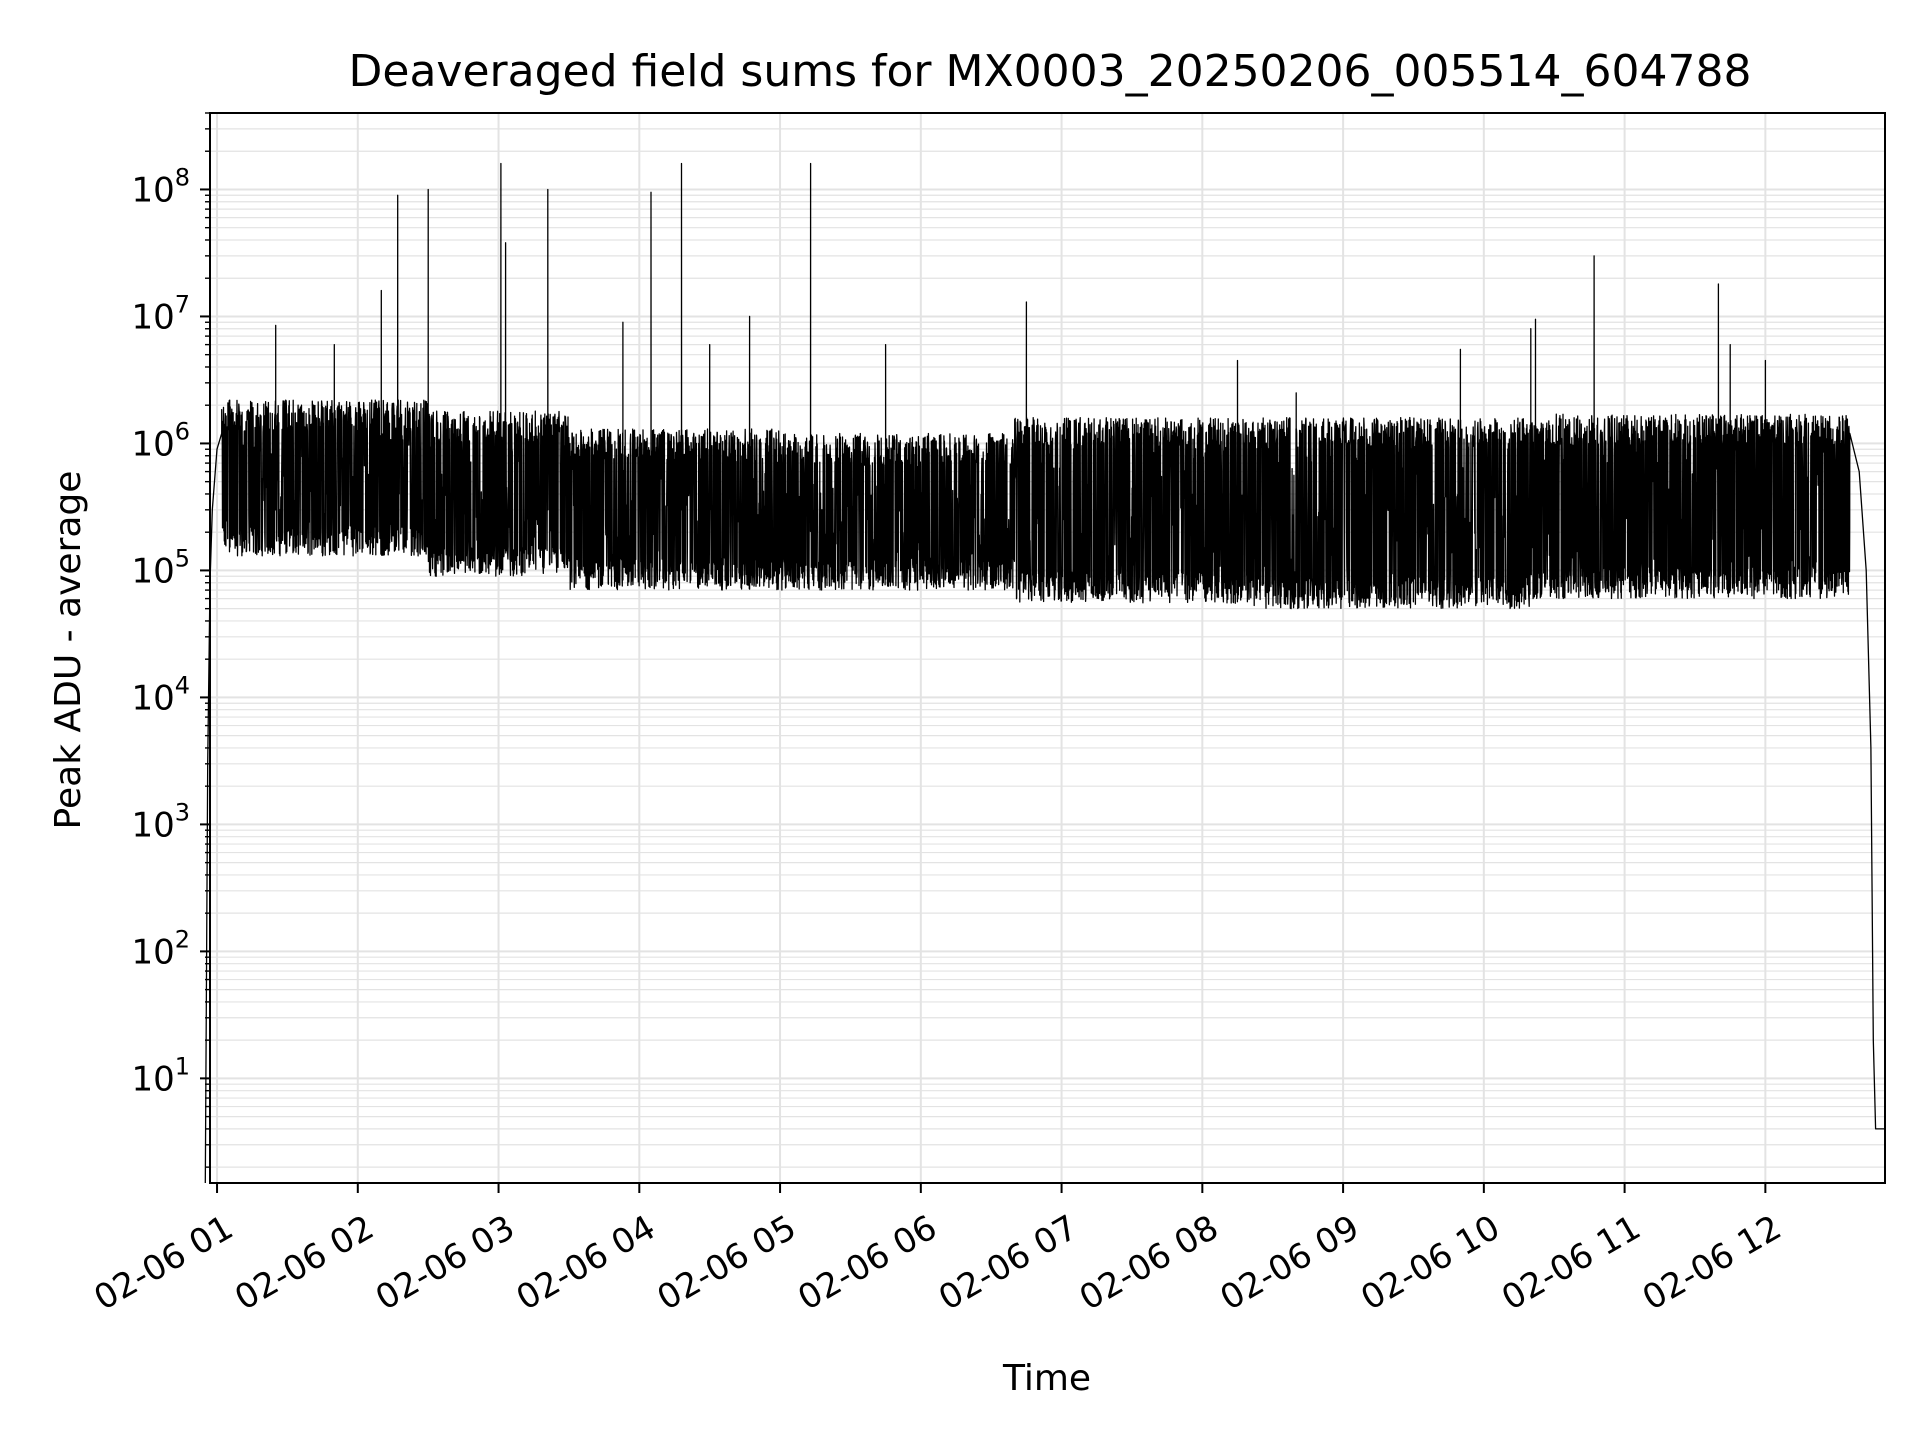  I want to click on x-tick-label: 02-06 06, so click(867, 1263).